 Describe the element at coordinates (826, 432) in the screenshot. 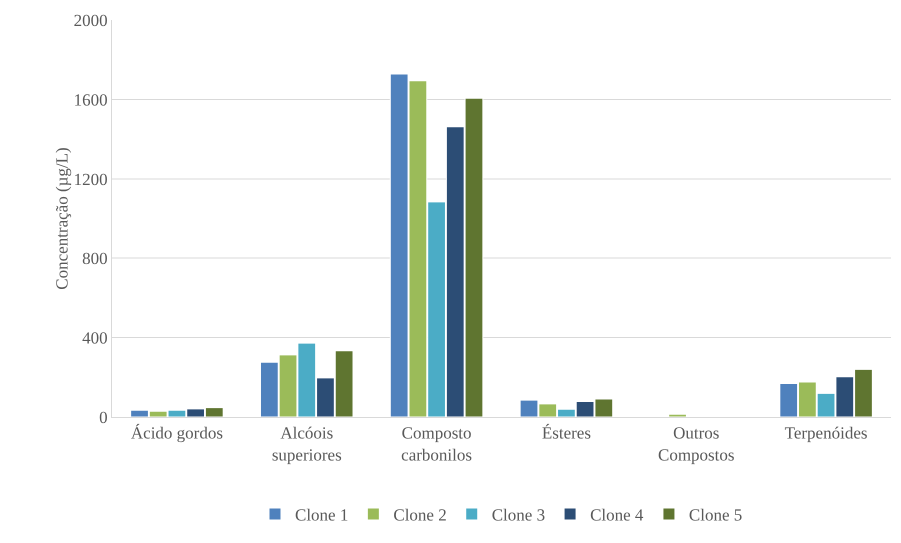

I see `x-tick-label: Terpenóides` at that location.